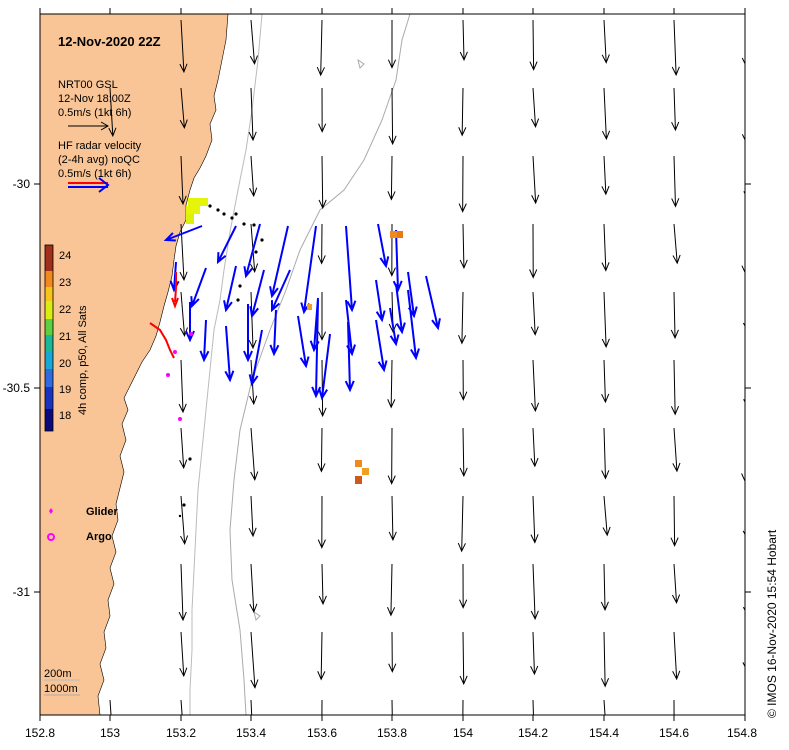 The height and width of the screenshot is (750, 789). I want to click on drifter-track, so click(163, 315).